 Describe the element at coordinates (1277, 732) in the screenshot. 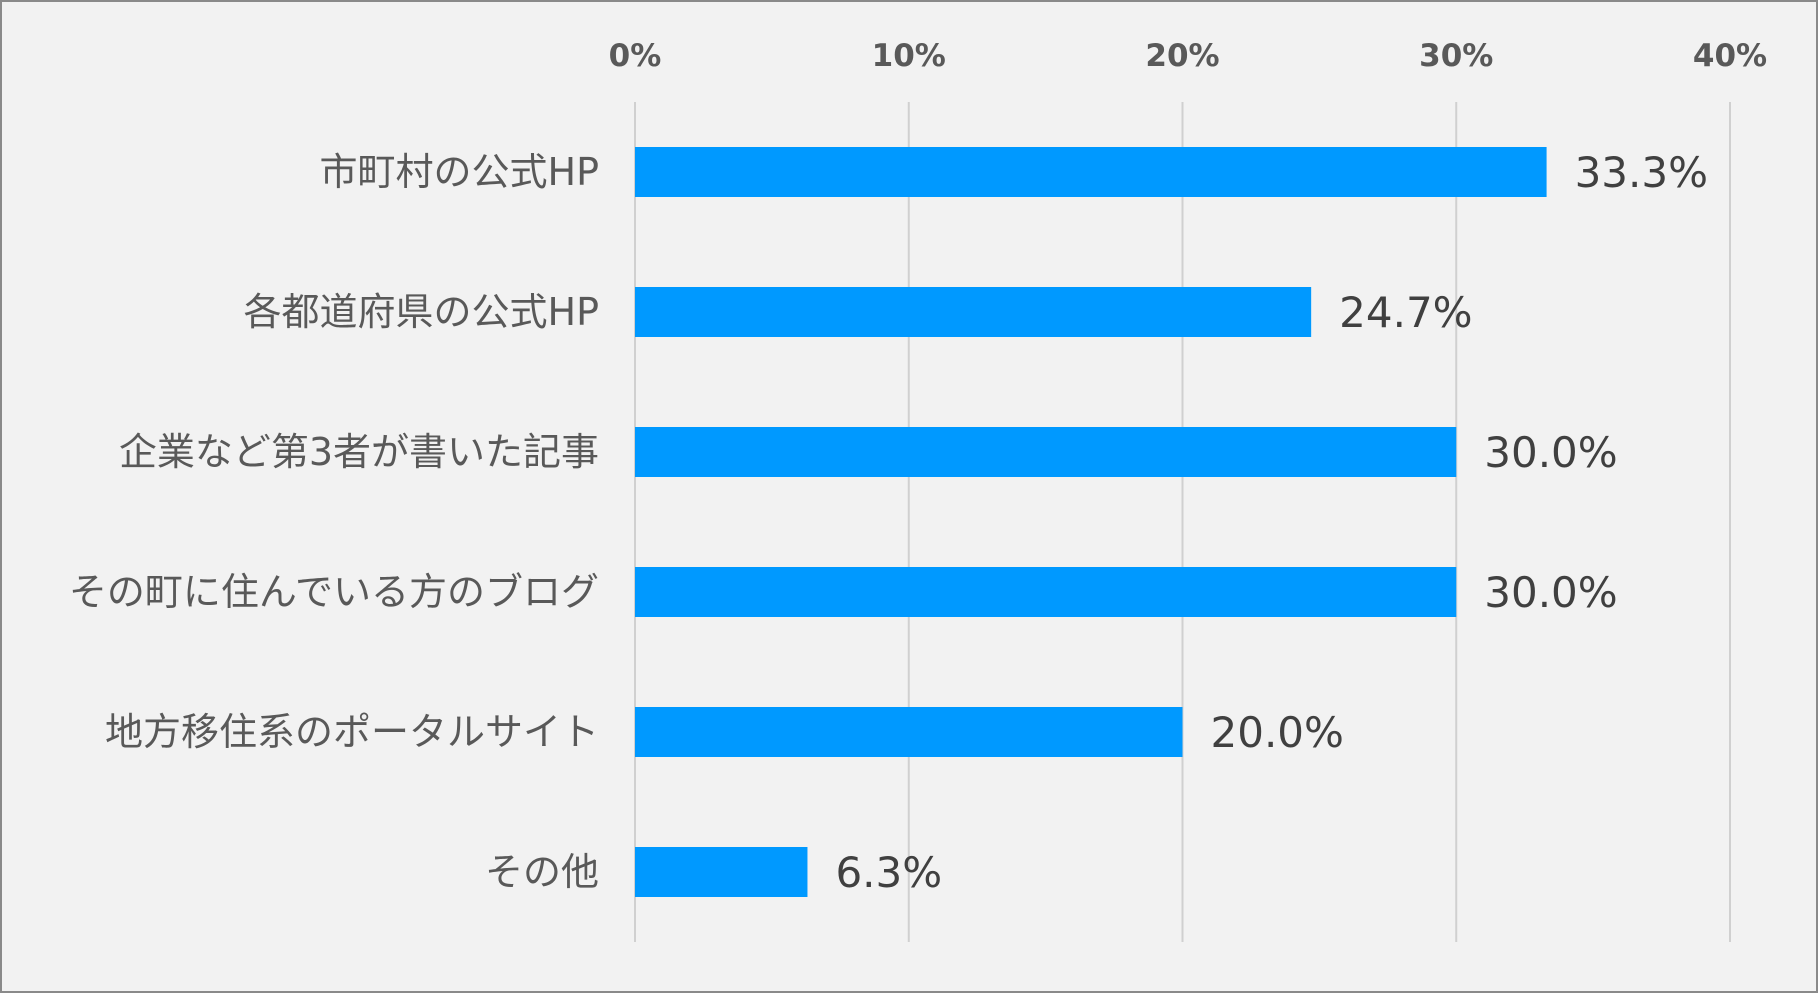

I see `data-label-4: 20.0%` at that location.